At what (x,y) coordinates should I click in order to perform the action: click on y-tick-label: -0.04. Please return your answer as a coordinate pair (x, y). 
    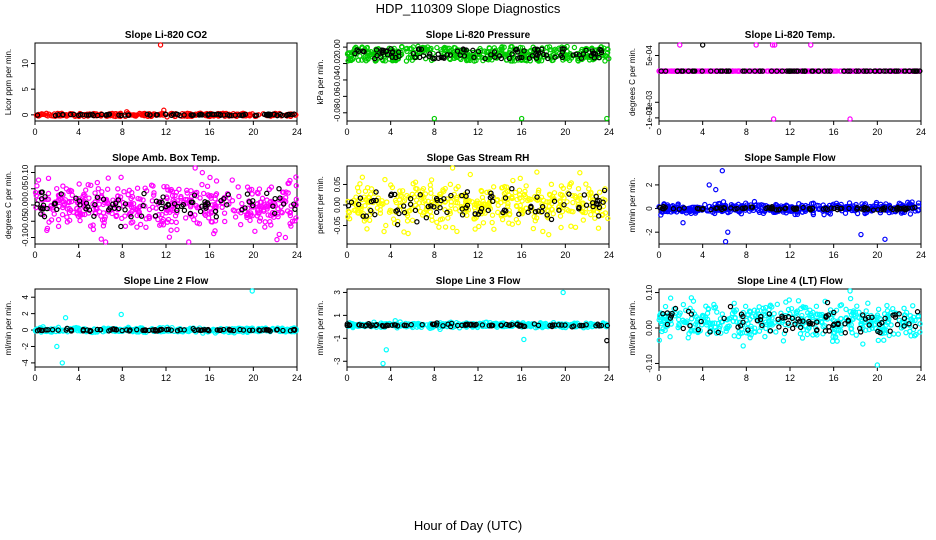
    Looking at the image, I should click on (337, 79).